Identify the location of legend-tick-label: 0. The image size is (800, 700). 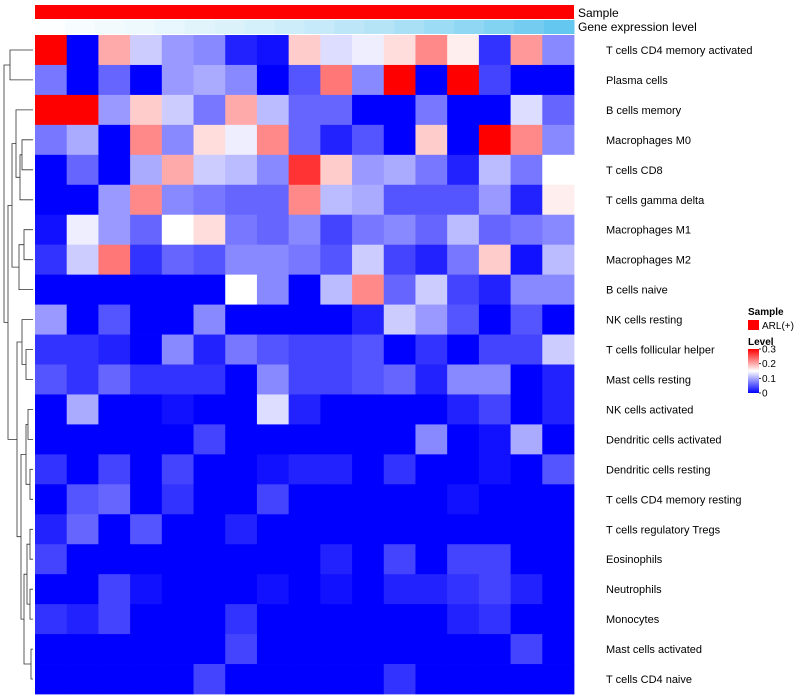
(765, 394).